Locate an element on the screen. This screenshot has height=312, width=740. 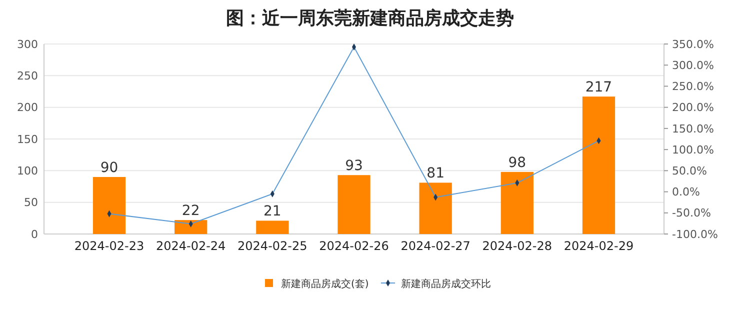
legend-label: 新建商品房成交(套) is located at coordinates (325, 284).